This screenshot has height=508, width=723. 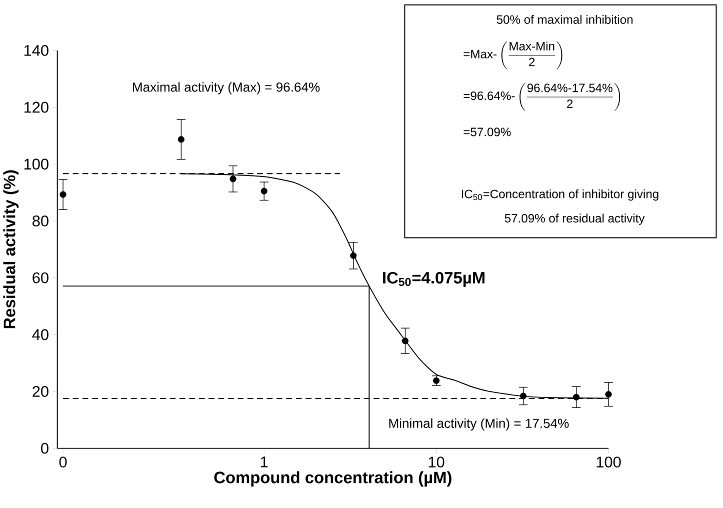 What do you see at coordinates (40, 334) in the screenshot?
I see `y-tick-label: 40` at bounding box center [40, 334].